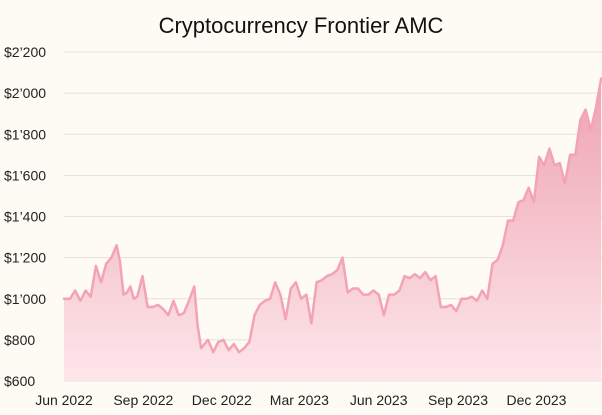  Describe the element at coordinates (64, 400) in the screenshot. I see `x-tick-label: Jun 2022` at that location.